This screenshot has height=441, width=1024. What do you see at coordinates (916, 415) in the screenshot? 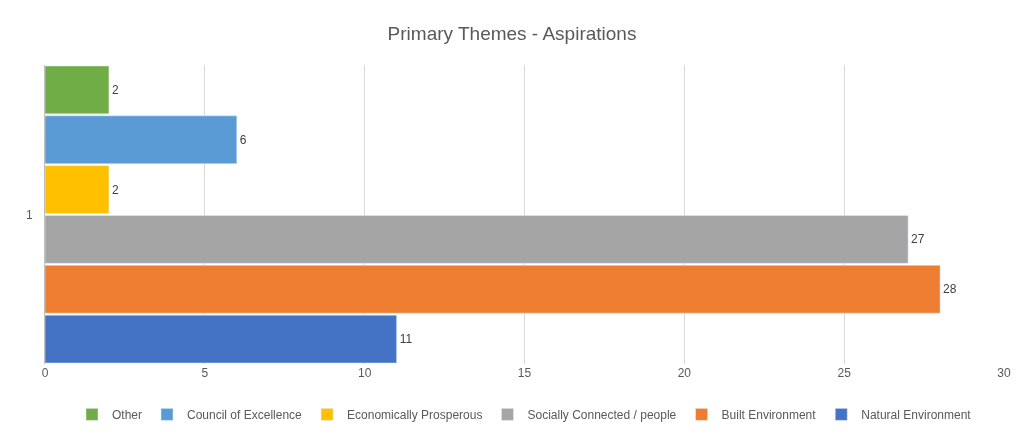
I see `legend-label: Natural Environment` at bounding box center [916, 415].